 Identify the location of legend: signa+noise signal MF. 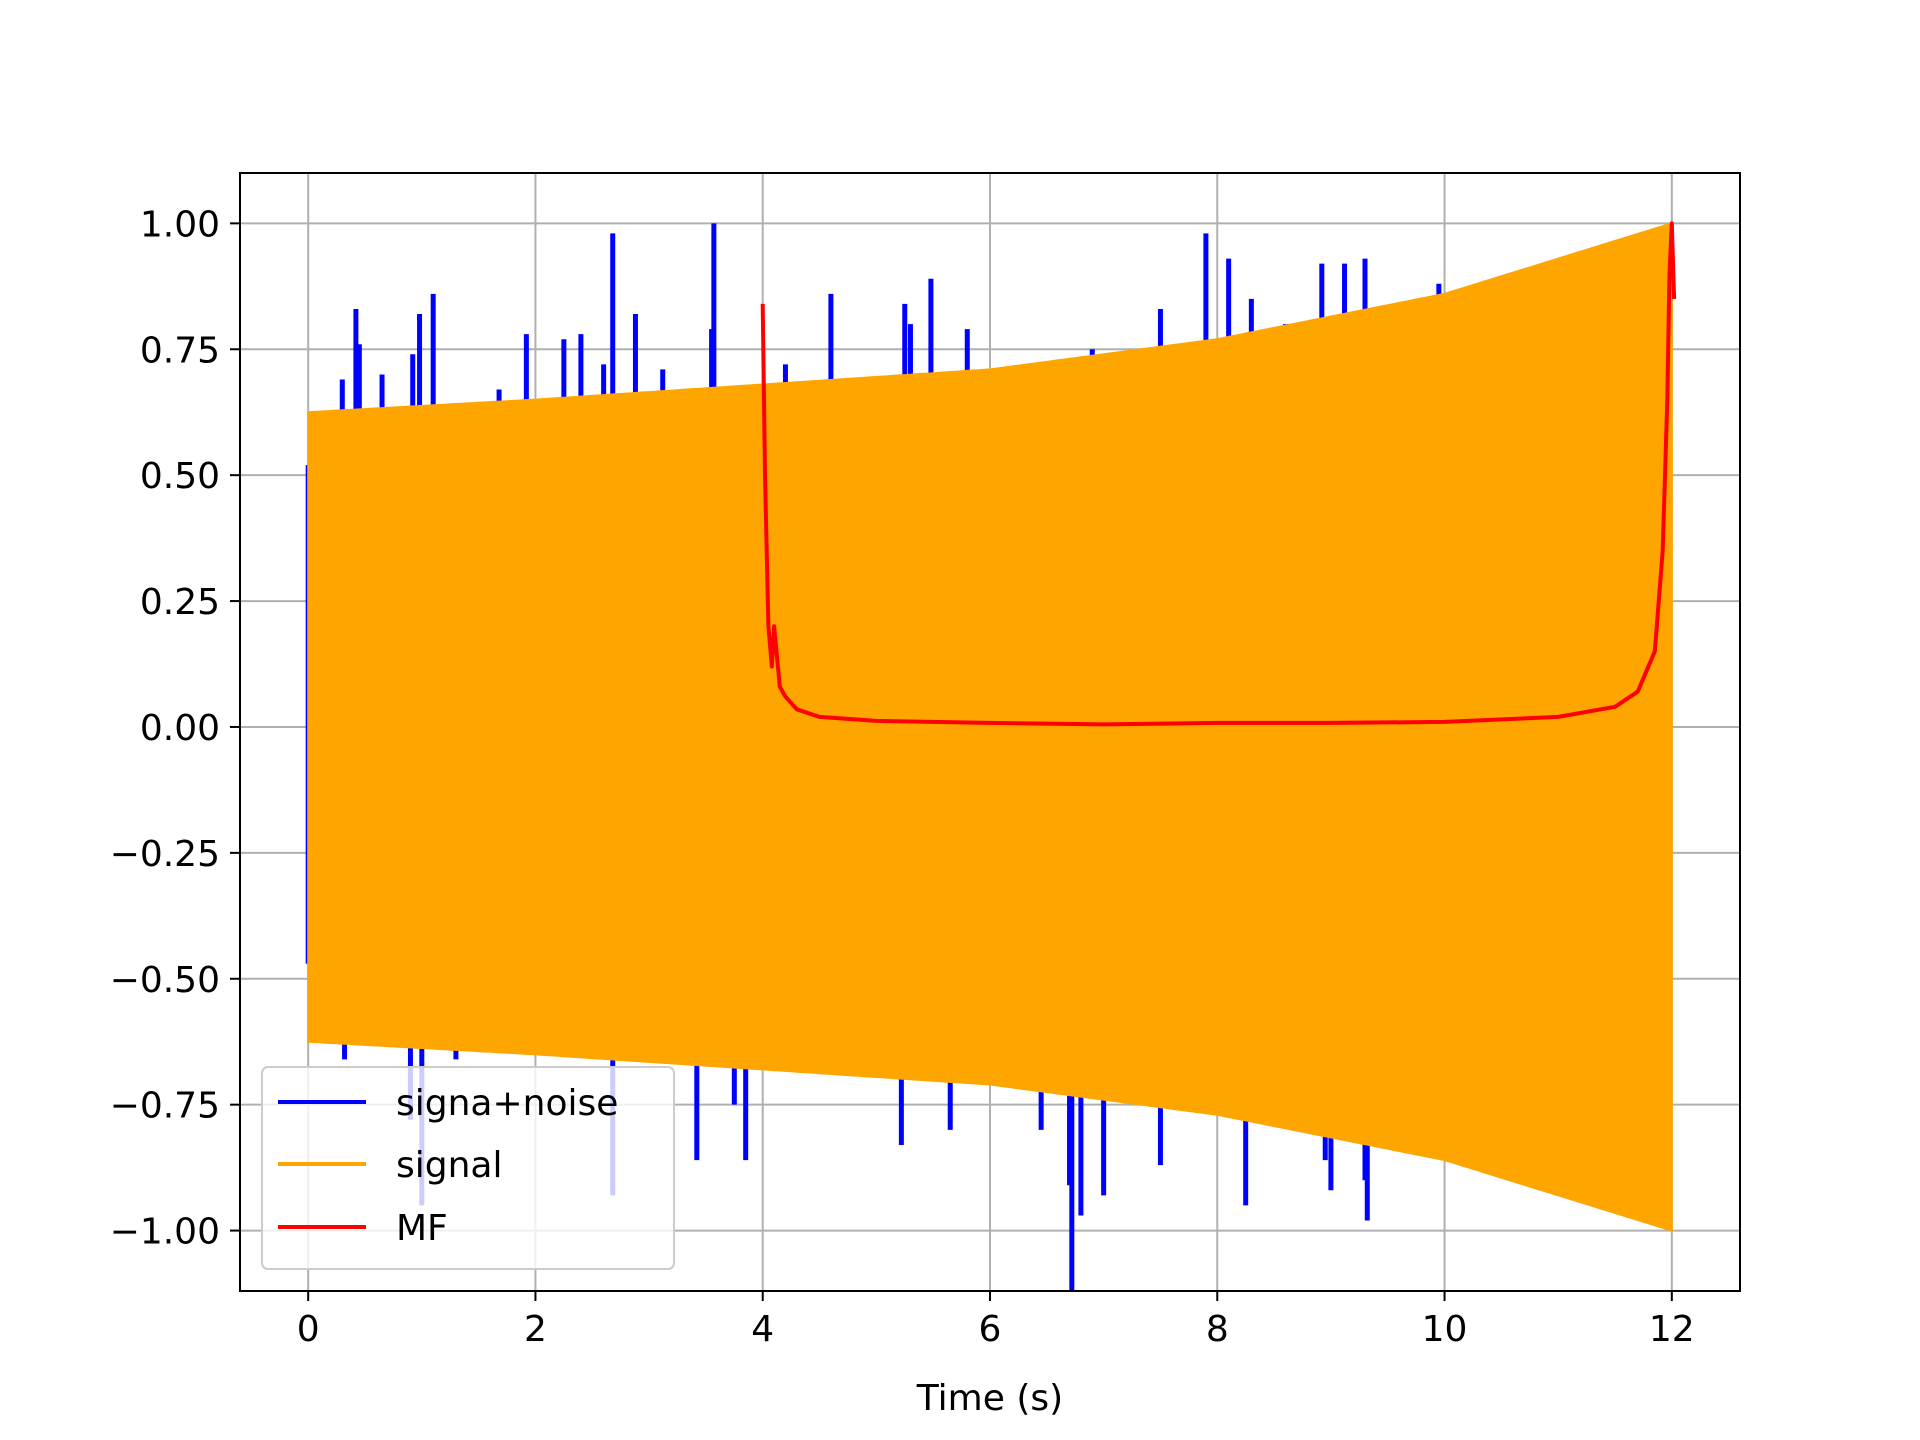
(468, 1168).